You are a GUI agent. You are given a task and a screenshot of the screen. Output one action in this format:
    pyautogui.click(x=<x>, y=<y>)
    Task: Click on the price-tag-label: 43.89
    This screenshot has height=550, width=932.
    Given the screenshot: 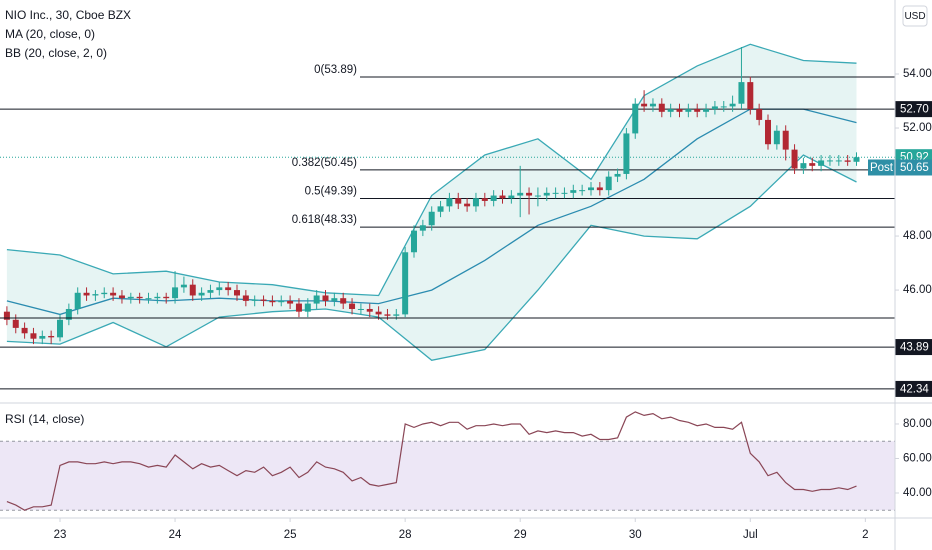 What is the action you would take?
    pyautogui.click(x=914, y=348)
    